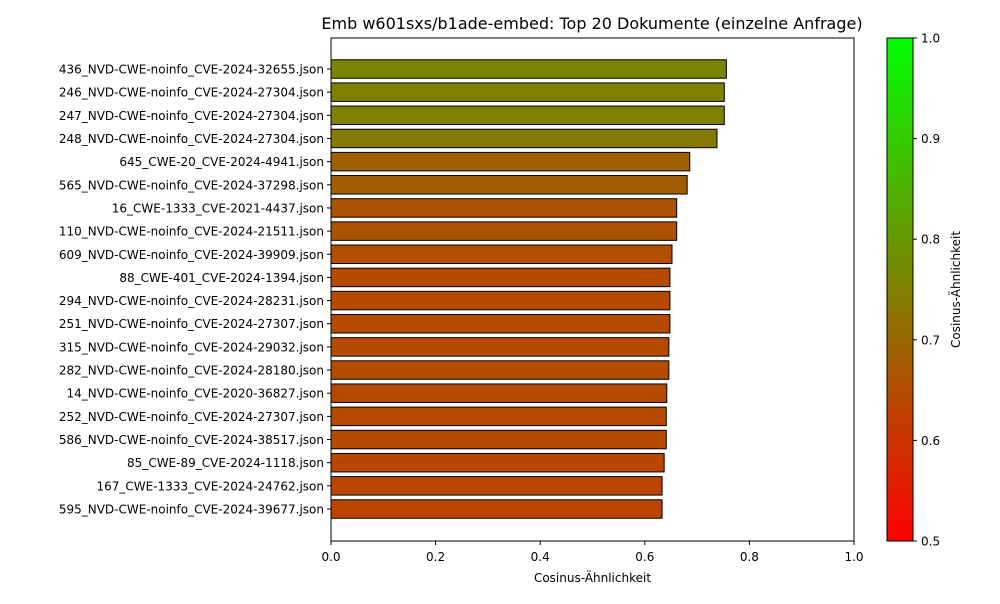 Image resolution: width=1000 pixels, height=604 pixels. Describe the element at coordinates (225, 463) in the screenshot. I see `y-tick-label: 85_CWE-89_CVE-2024-1118.json` at that location.